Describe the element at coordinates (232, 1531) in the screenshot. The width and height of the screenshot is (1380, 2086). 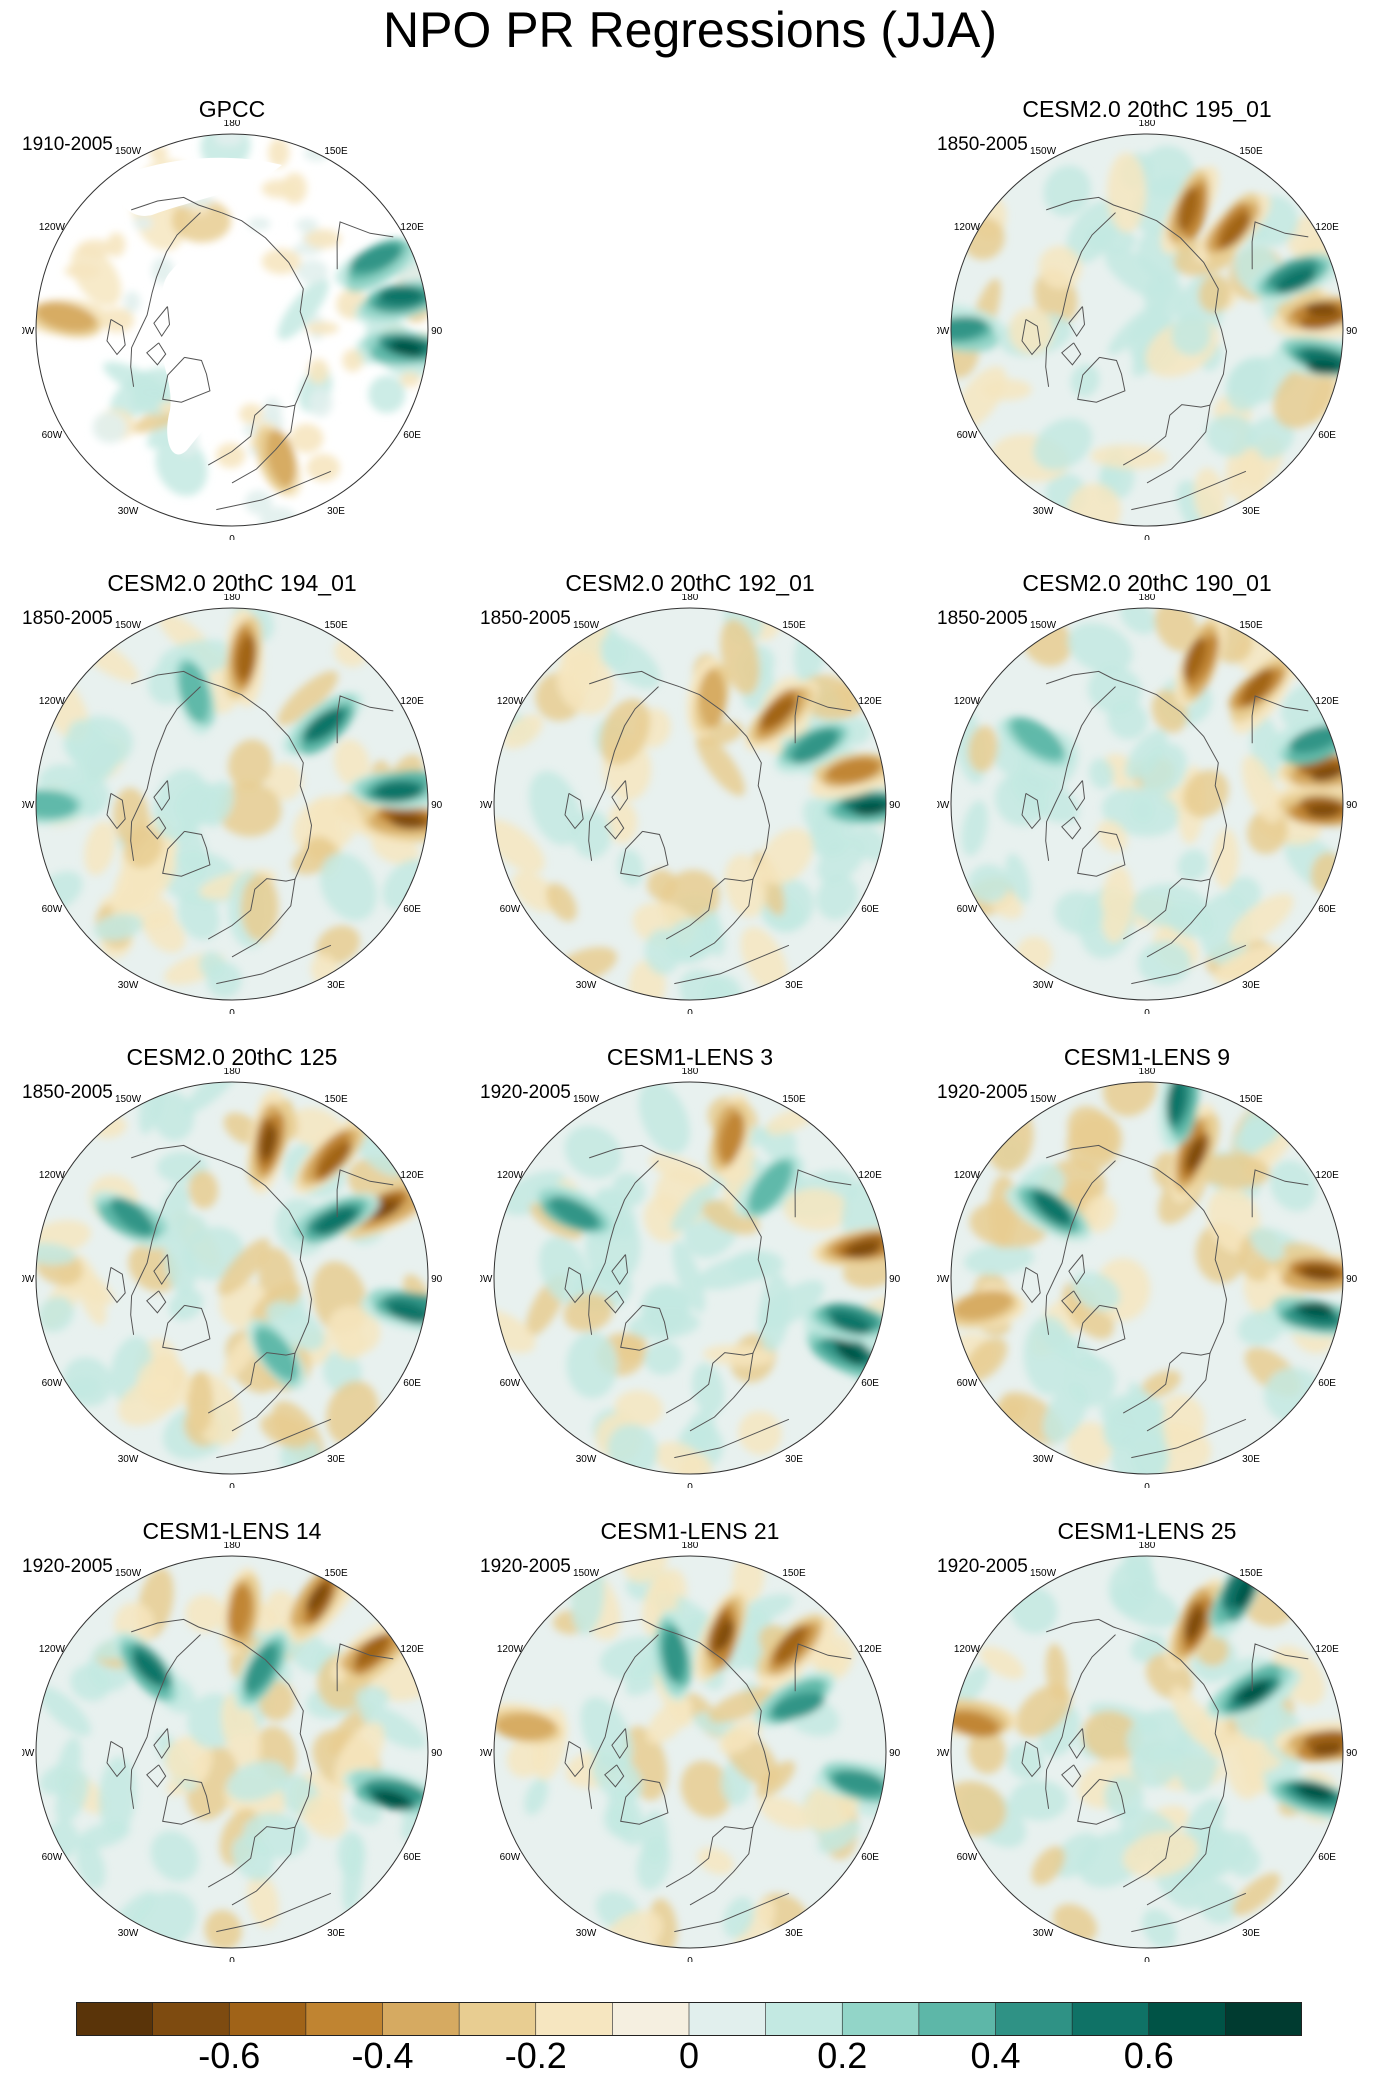
I see `panel-title: CESM1-LENS 14` at that location.